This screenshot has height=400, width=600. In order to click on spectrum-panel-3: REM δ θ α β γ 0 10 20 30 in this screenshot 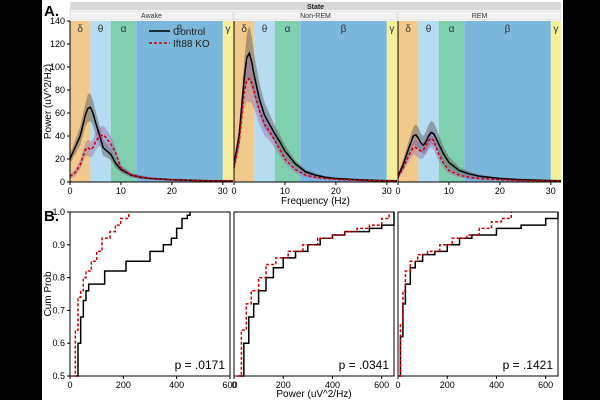, I will do `click(478, 103)`.